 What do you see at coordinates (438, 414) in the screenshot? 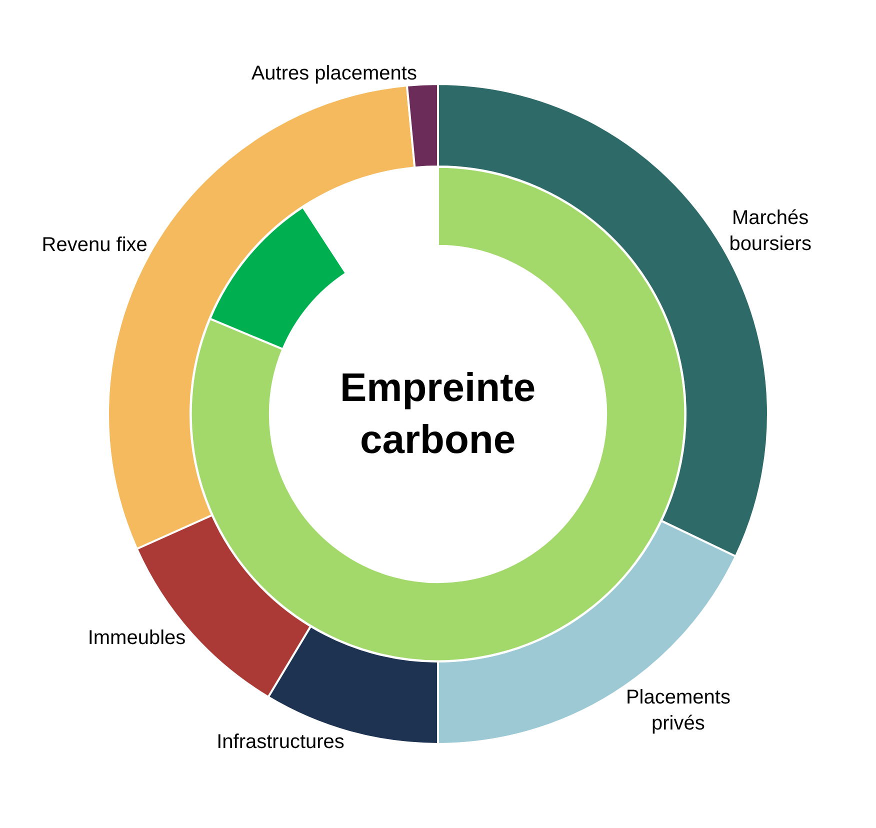
I see `text: Empreinte carbone` at bounding box center [438, 414].